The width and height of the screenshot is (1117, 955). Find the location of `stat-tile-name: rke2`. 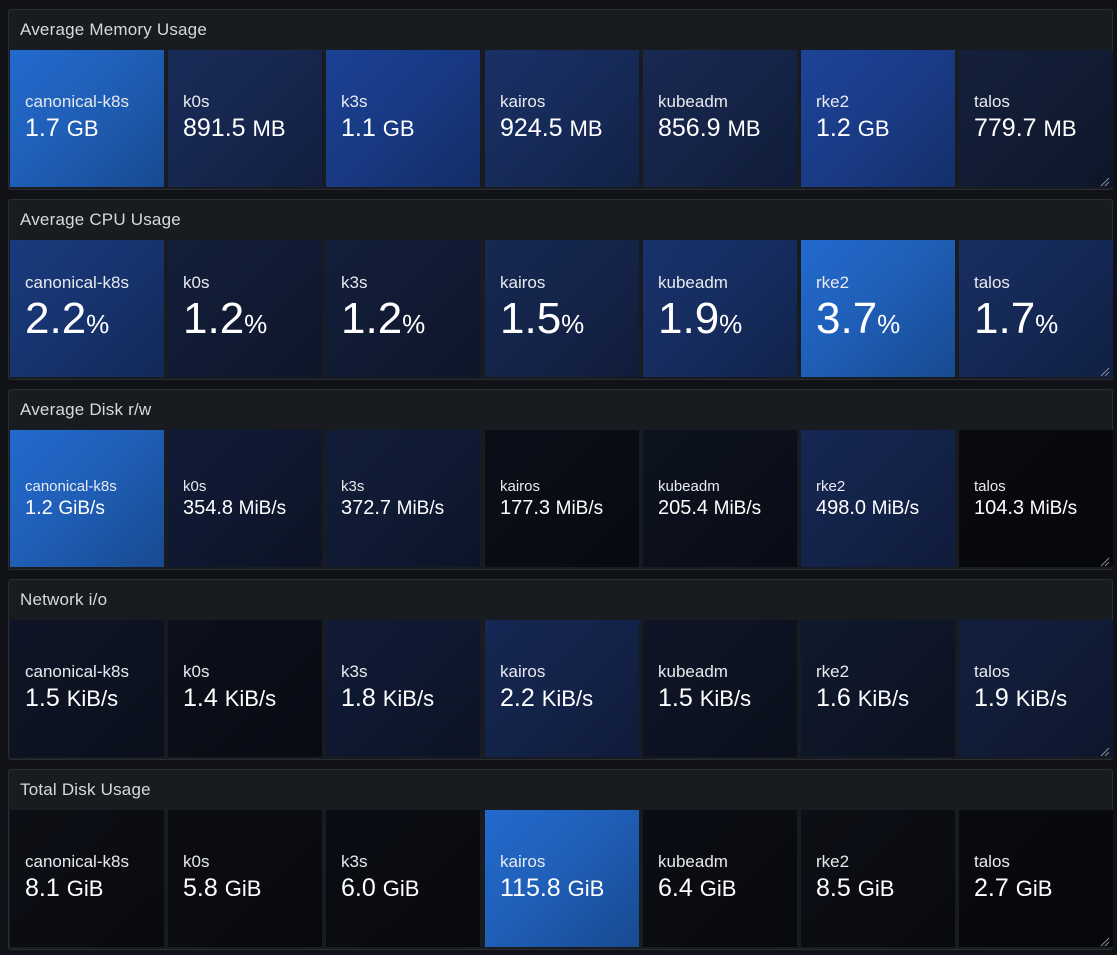

stat-tile-name: rke2 is located at coordinates (831, 486).